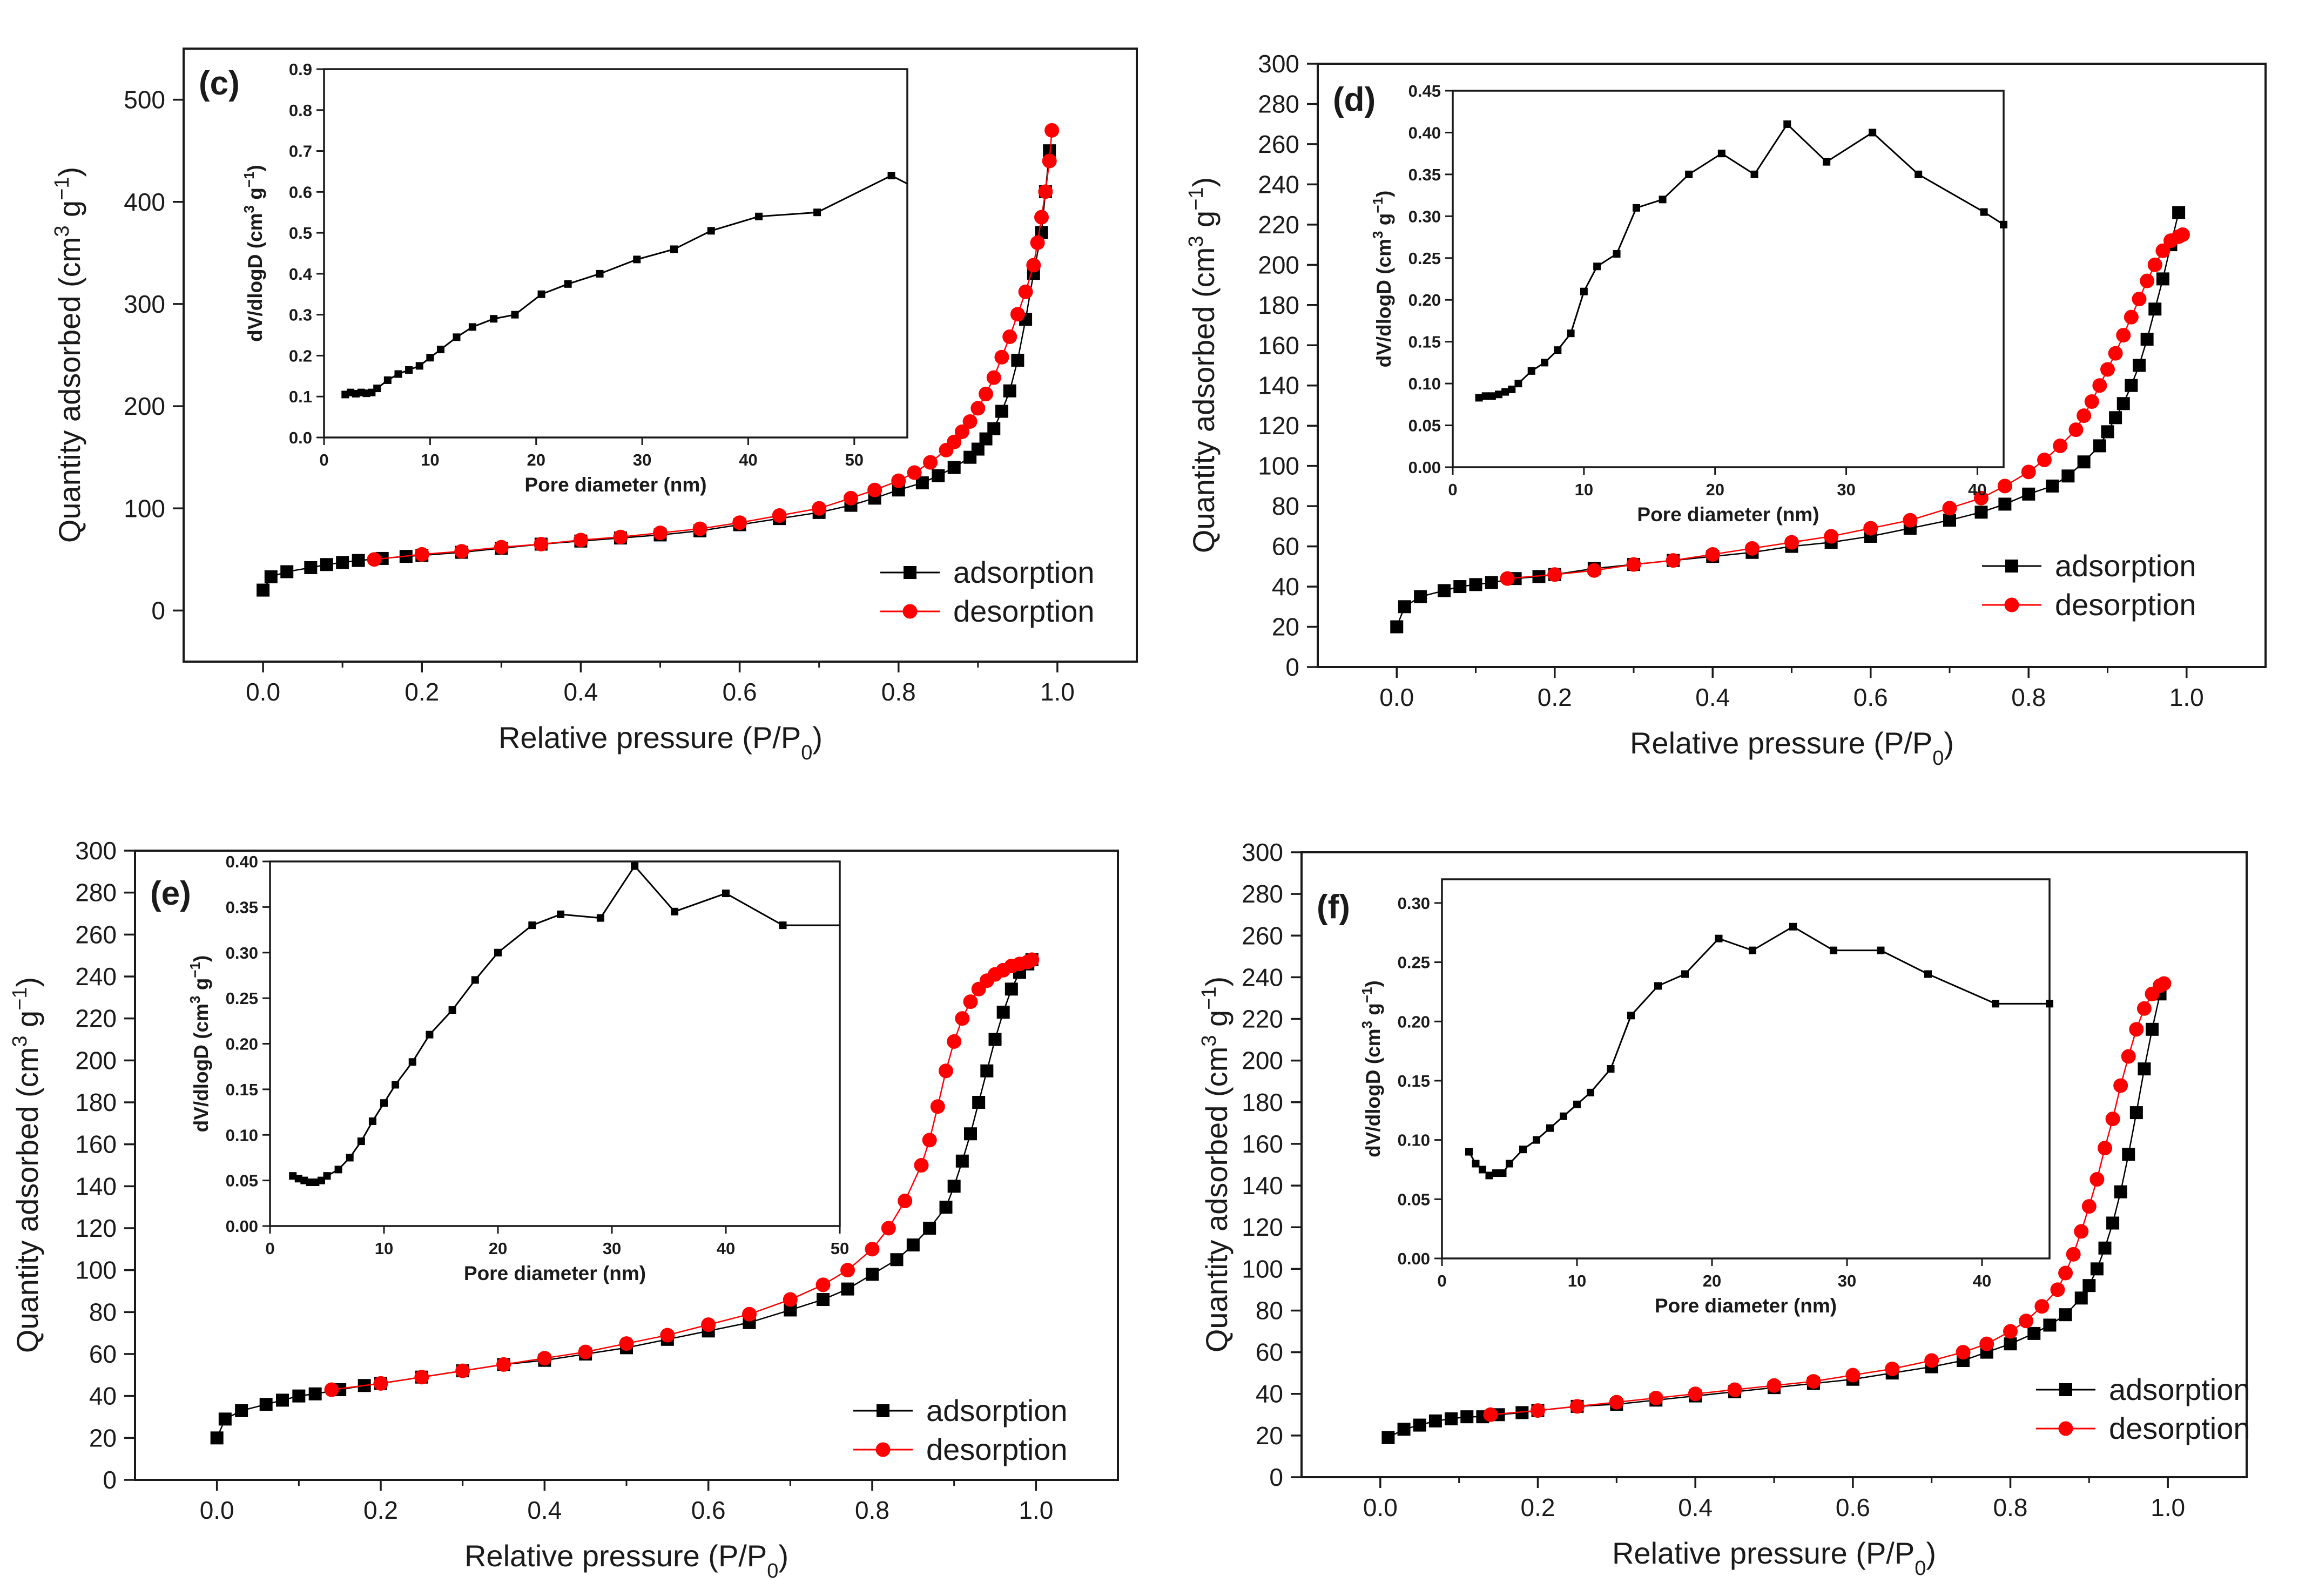 This screenshot has width=2312, height=1596. Describe the element at coordinates (1278, 64) in the screenshot. I see `y-tick-label: 300` at that location.